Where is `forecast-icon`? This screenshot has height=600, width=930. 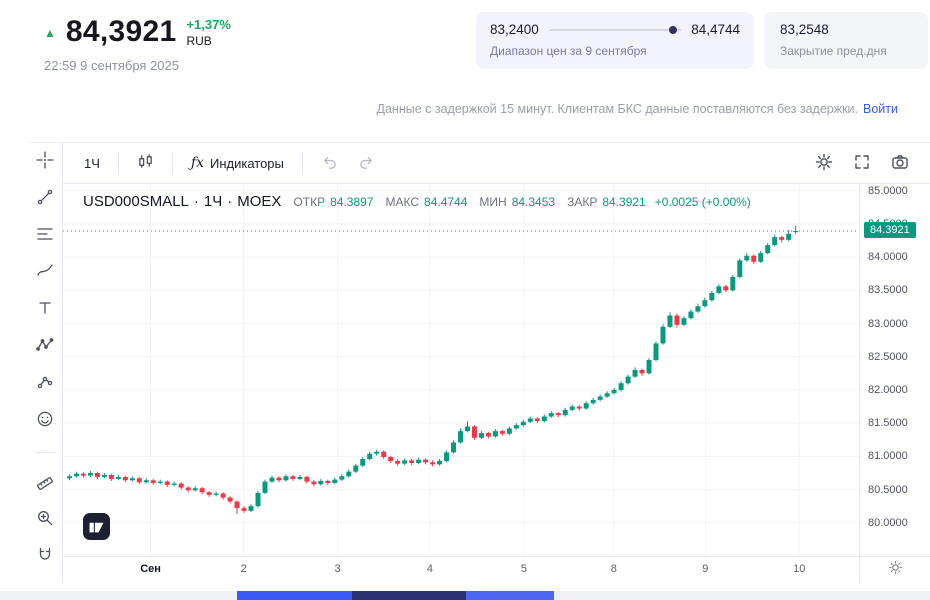
forecast-icon is located at coordinates (45, 384).